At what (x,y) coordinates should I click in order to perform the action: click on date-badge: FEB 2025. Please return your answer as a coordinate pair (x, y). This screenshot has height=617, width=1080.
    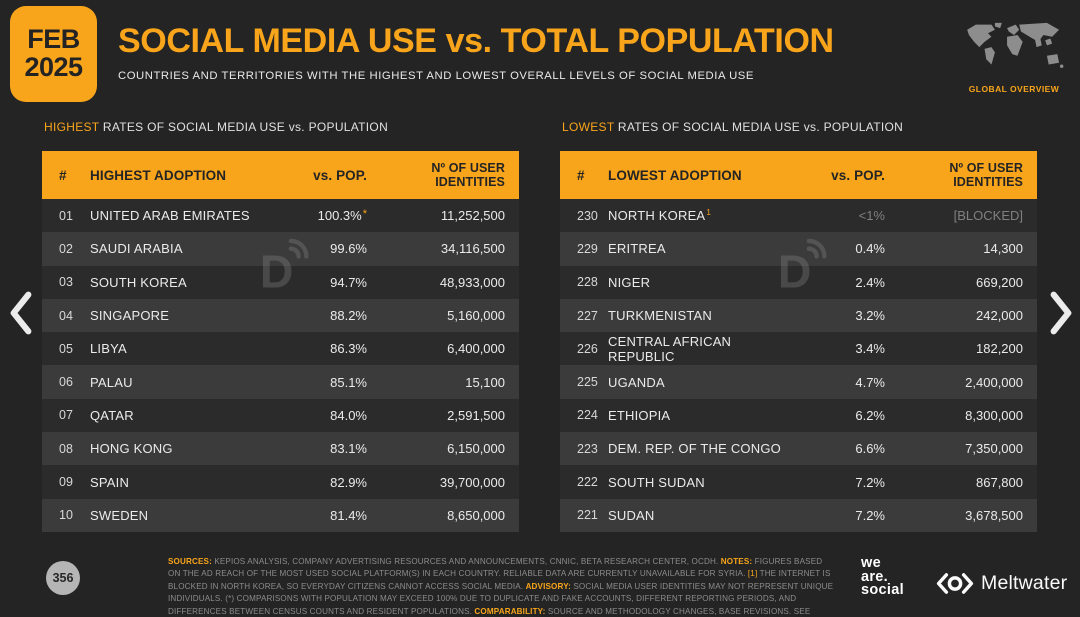
    Looking at the image, I should click on (53, 54).